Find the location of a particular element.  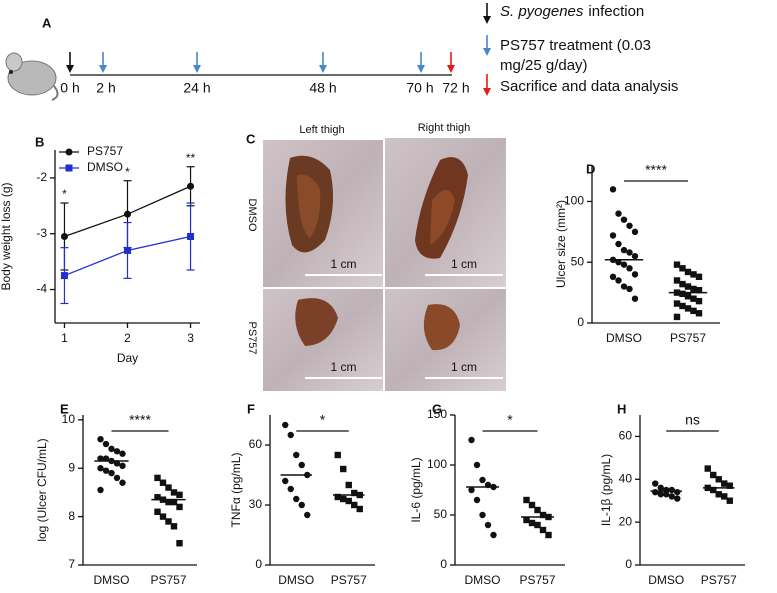

significance: **** is located at coordinates (656, 170).